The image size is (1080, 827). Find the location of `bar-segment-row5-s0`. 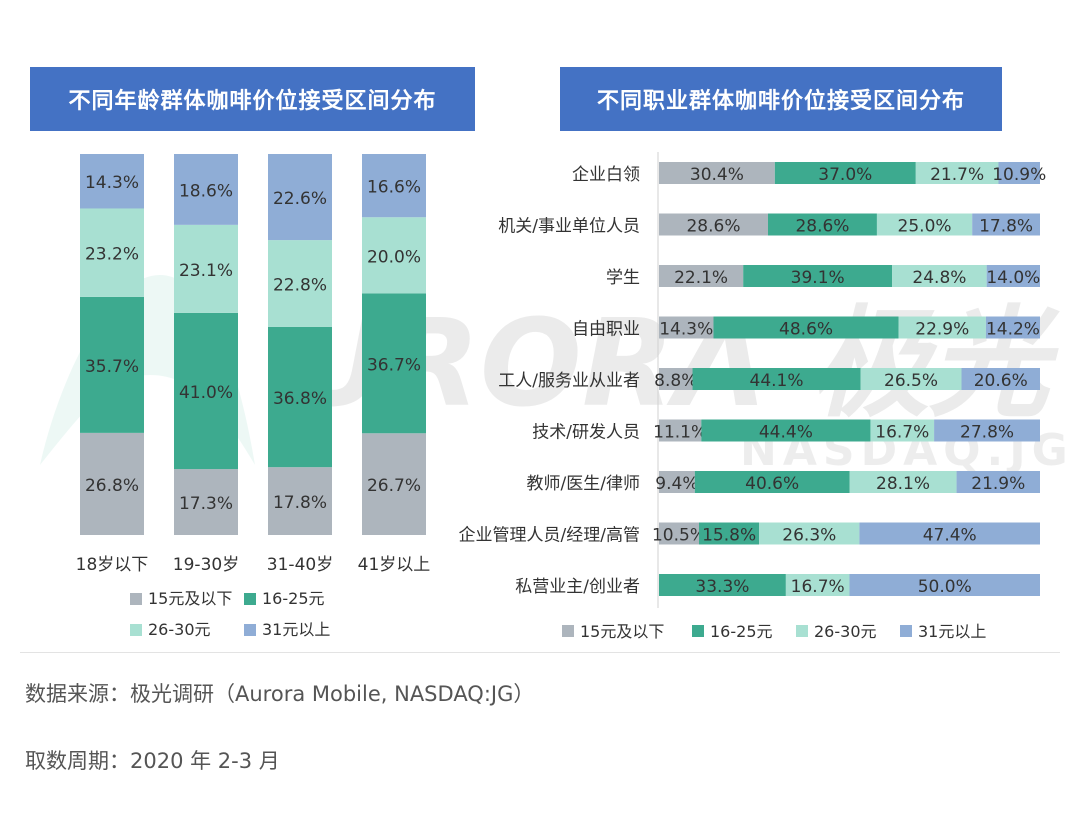

bar-segment-row5-s0 is located at coordinates (680, 430).